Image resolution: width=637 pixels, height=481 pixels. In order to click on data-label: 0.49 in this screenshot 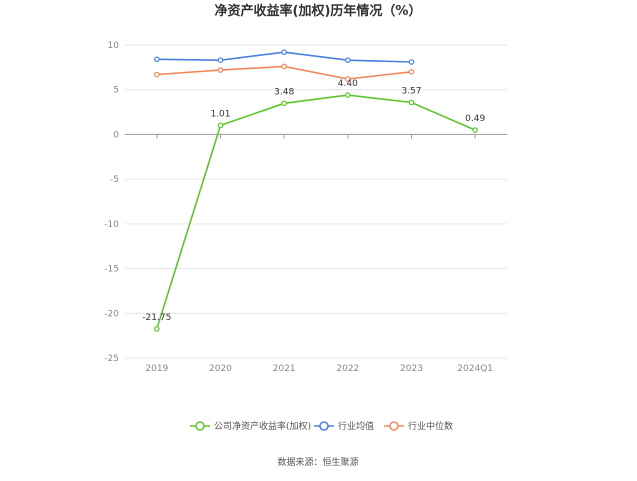, I will do `click(475, 119)`.